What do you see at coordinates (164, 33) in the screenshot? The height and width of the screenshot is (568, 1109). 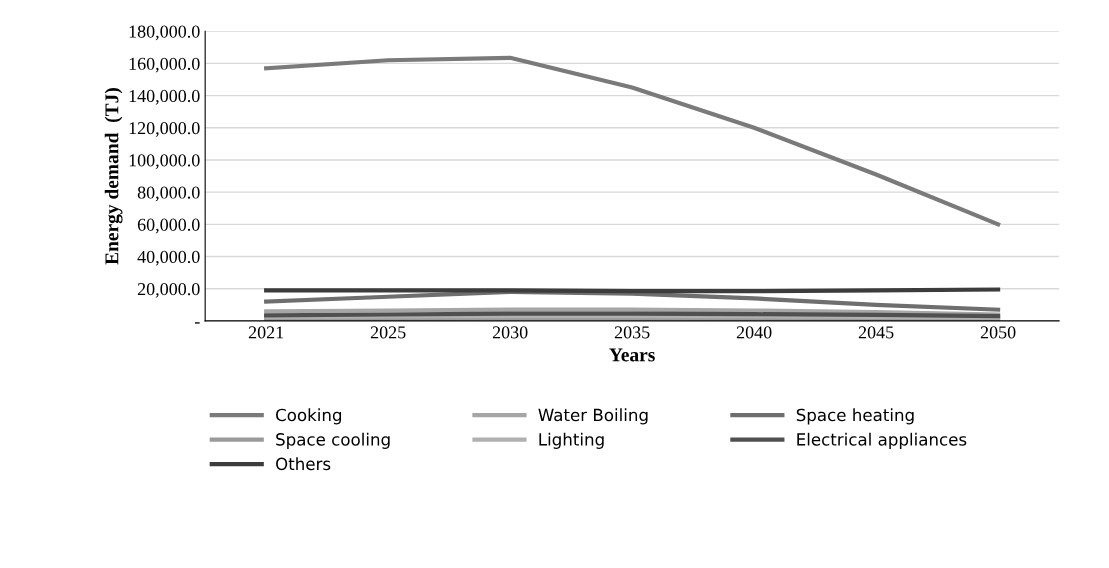 I see `y-tick-label: 180,000.0` at bounding box center [164, 33].